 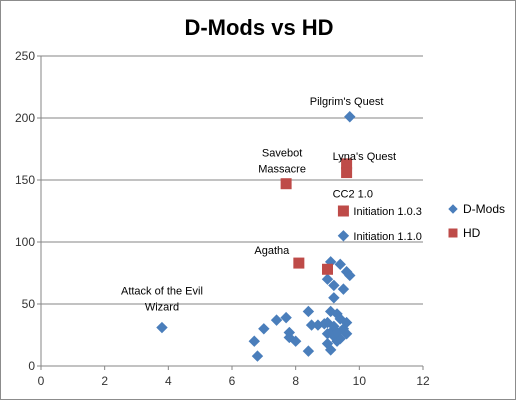 I want to click on point-annotation: CC2 1.0, so click(x=353, y=195).